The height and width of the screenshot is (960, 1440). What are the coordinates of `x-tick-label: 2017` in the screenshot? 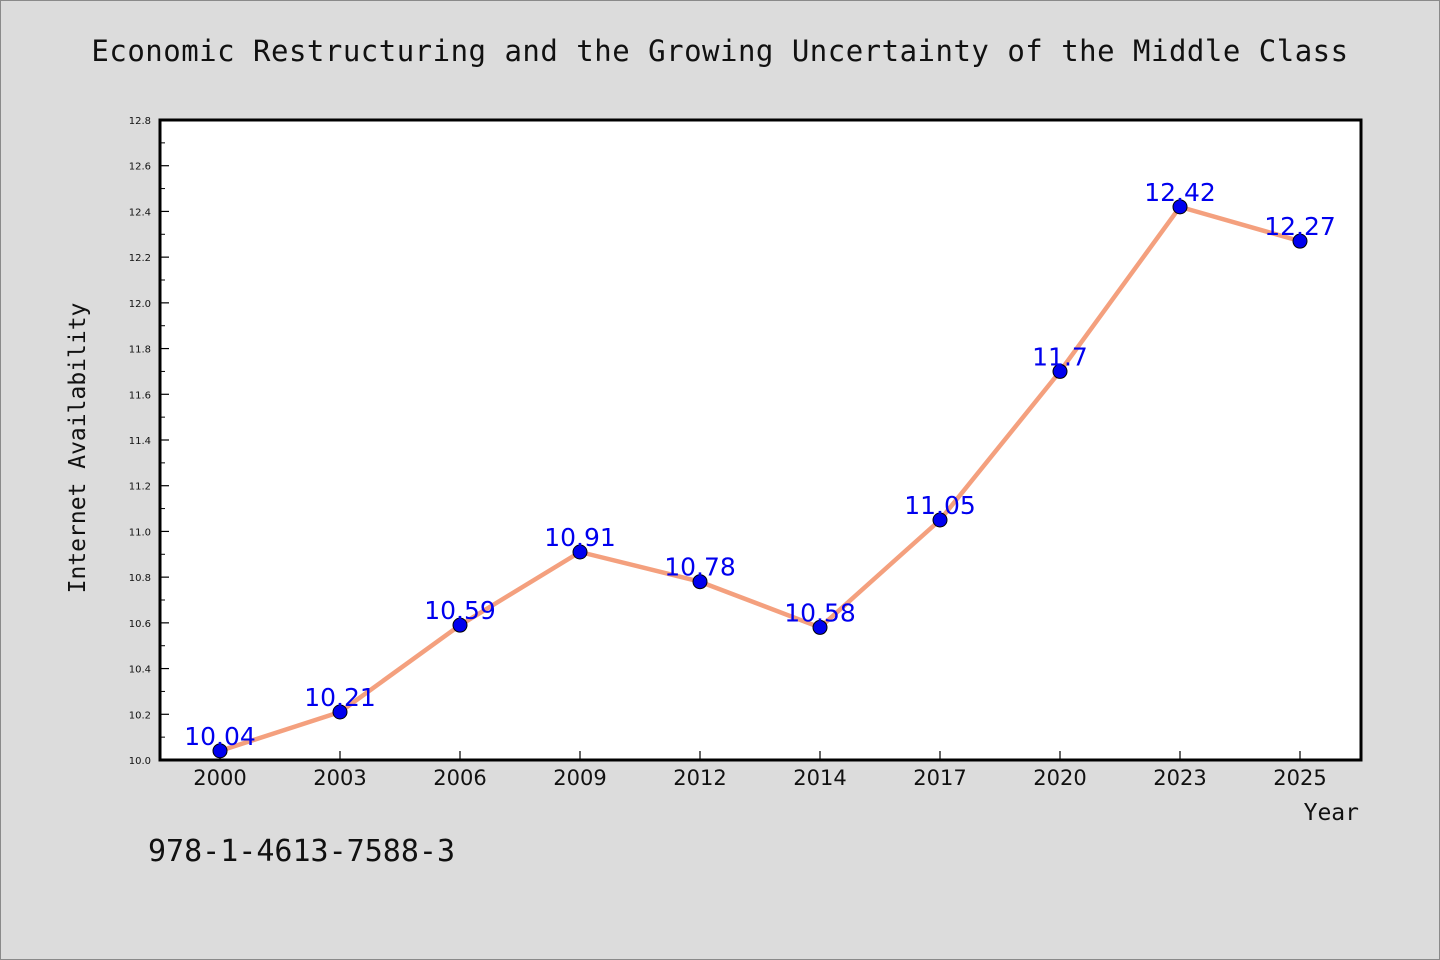 It's located at (939, 778).